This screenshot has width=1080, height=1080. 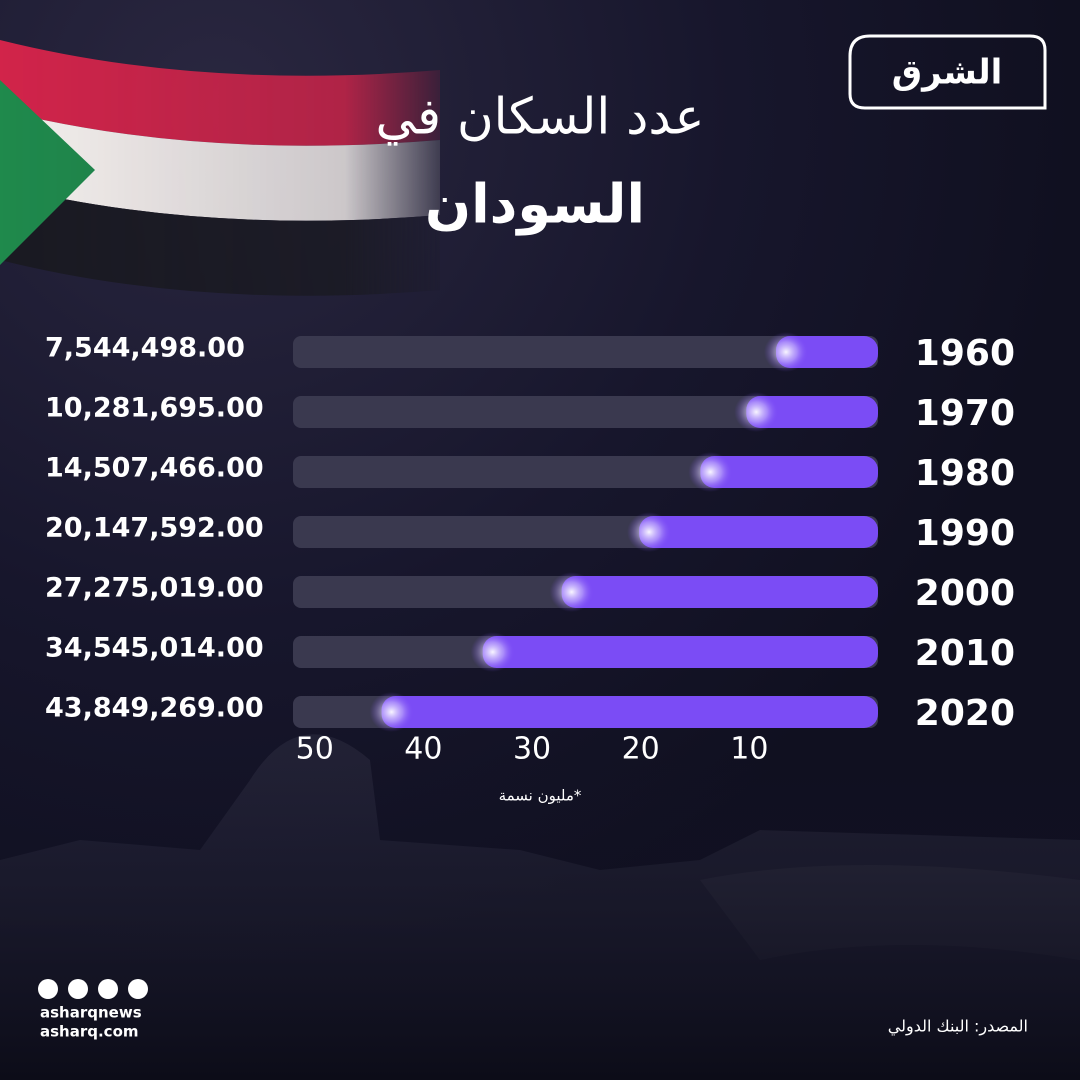 I want to click on x-tick-label: 50, so click(x=315, y=749).